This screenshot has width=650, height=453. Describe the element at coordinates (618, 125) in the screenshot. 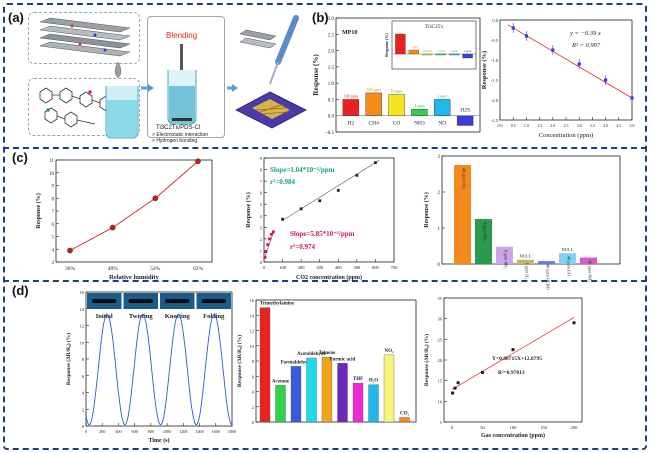

I see `chart-b2-xtick-label: 4.5` at that location.